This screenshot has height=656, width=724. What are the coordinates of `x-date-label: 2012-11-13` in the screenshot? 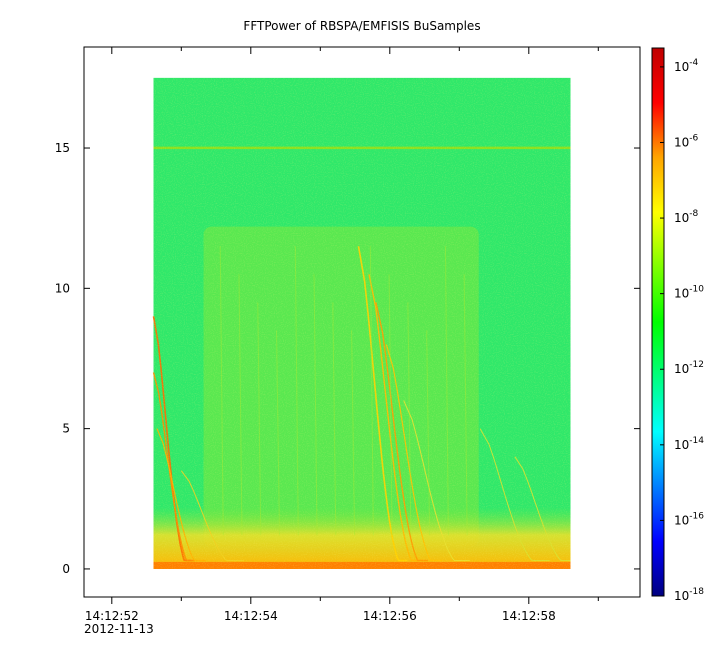 It's located at (119, 629).